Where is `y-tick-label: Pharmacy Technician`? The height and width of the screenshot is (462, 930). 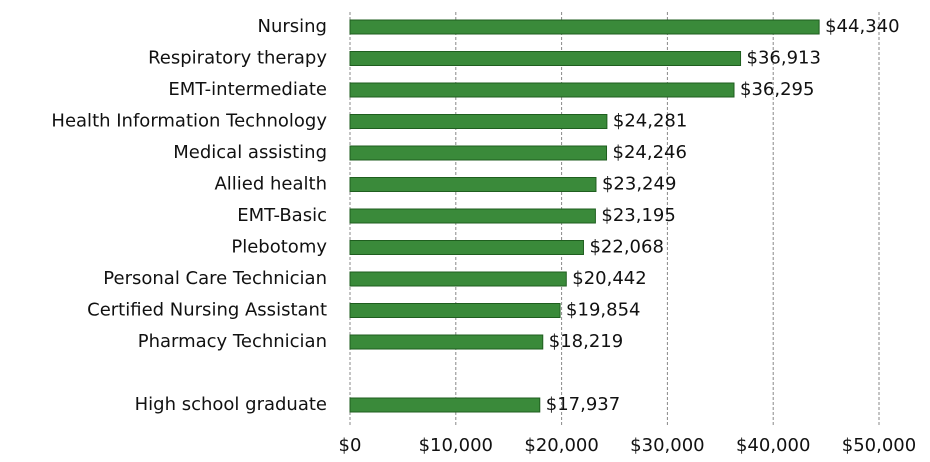
y-tick-label: Pharmacy Technician is located at coordinates (232, 341).